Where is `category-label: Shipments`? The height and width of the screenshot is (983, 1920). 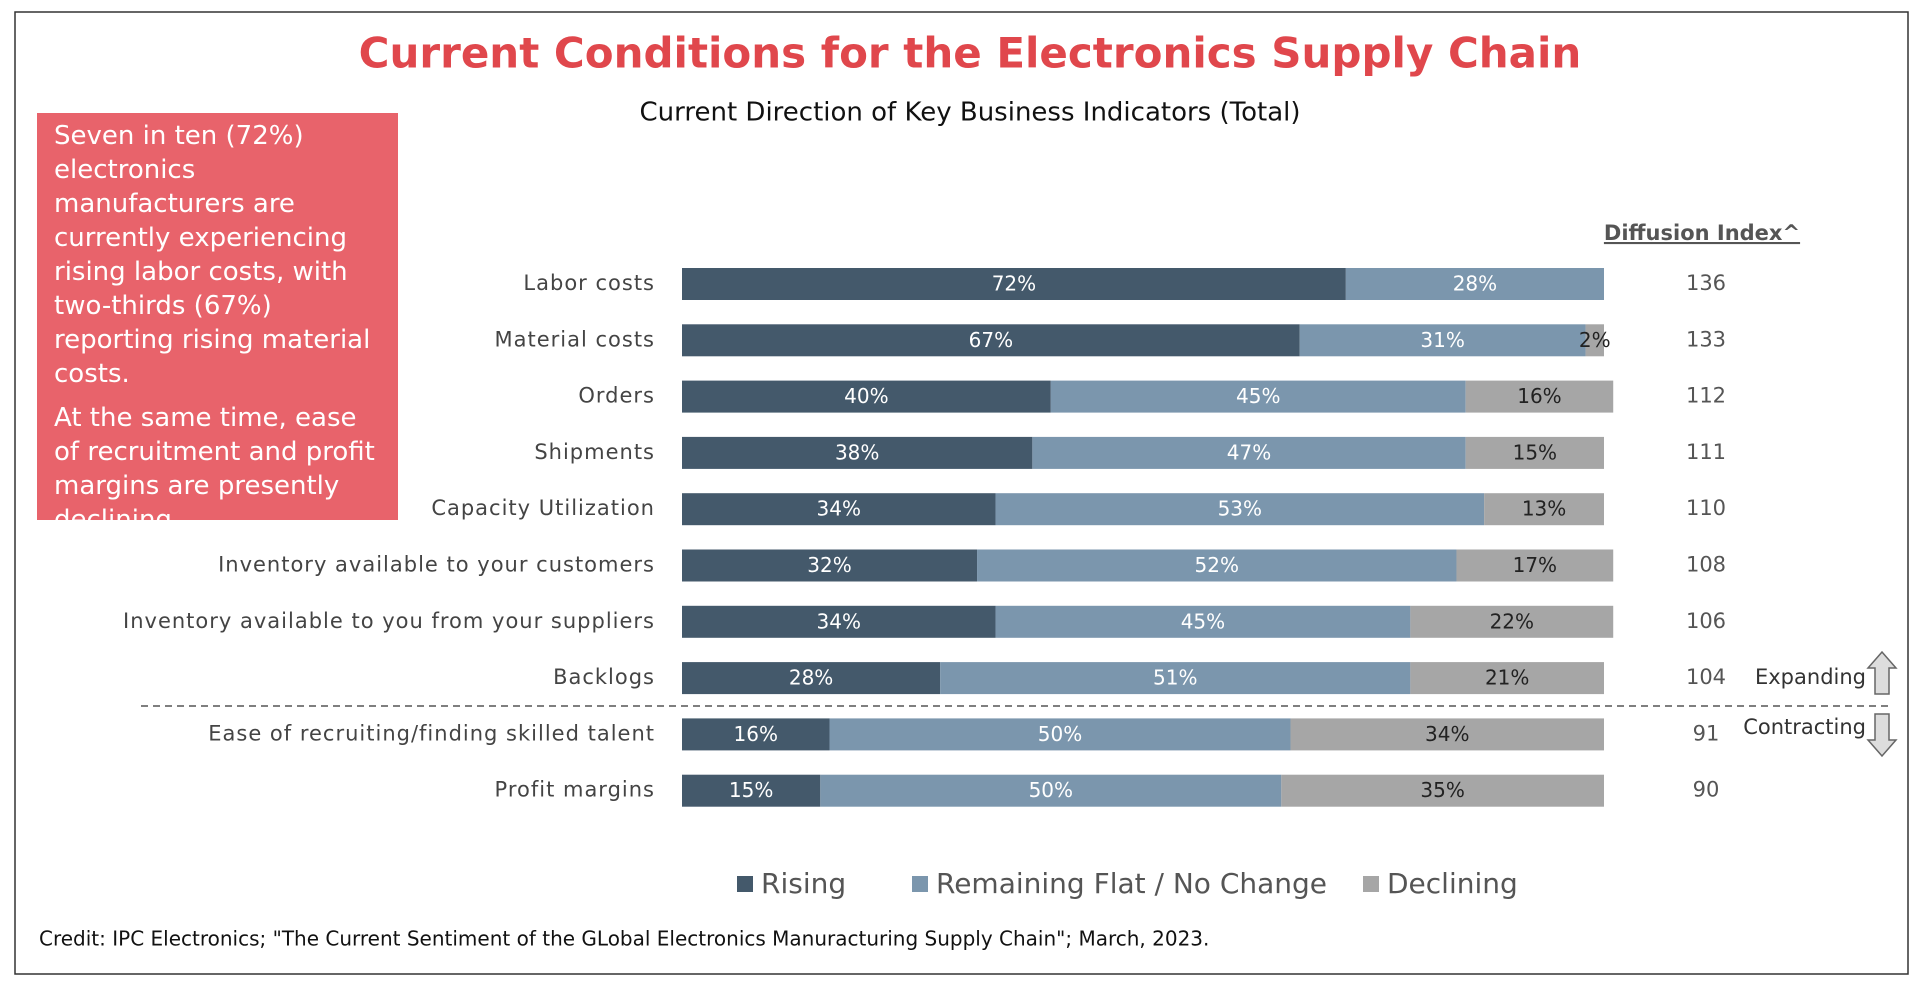 category-label: Shipments is located at coordinates (594, 452).